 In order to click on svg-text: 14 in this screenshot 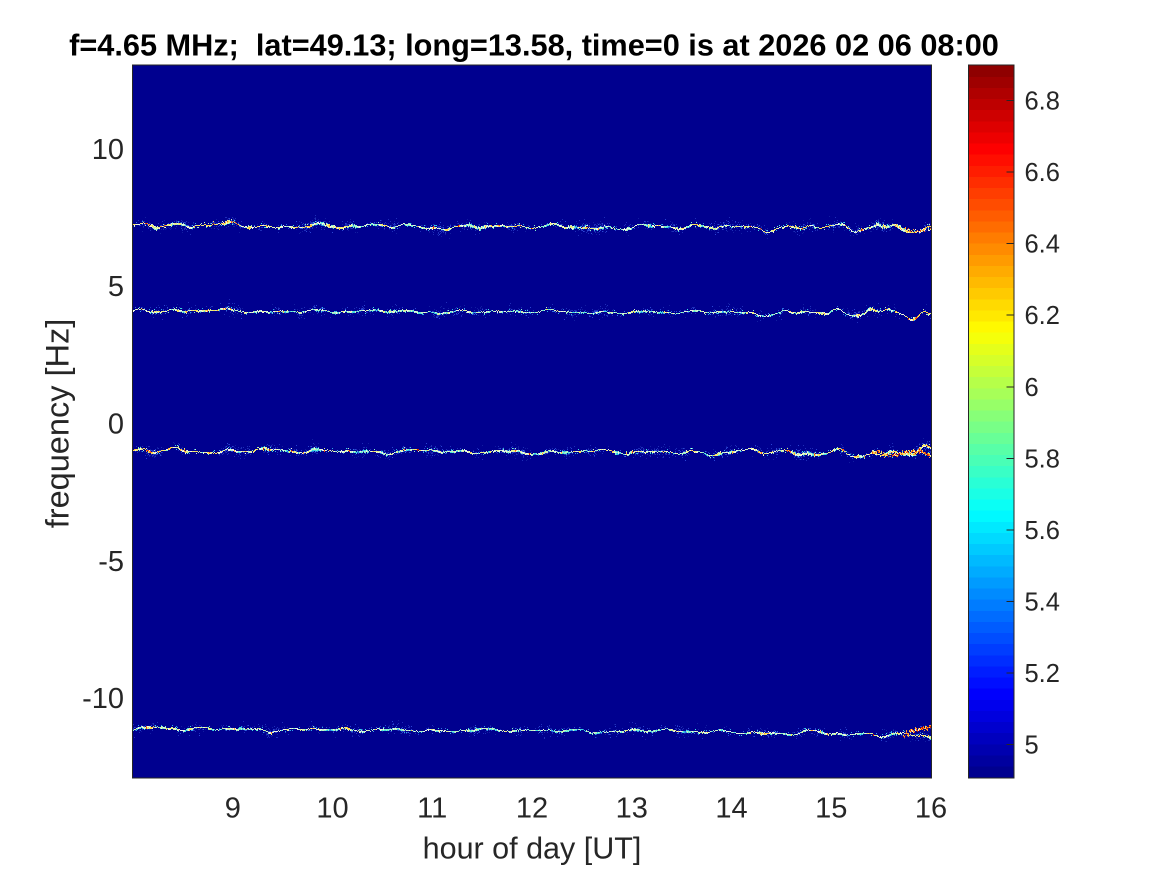, I will do `click(731, 809)`.